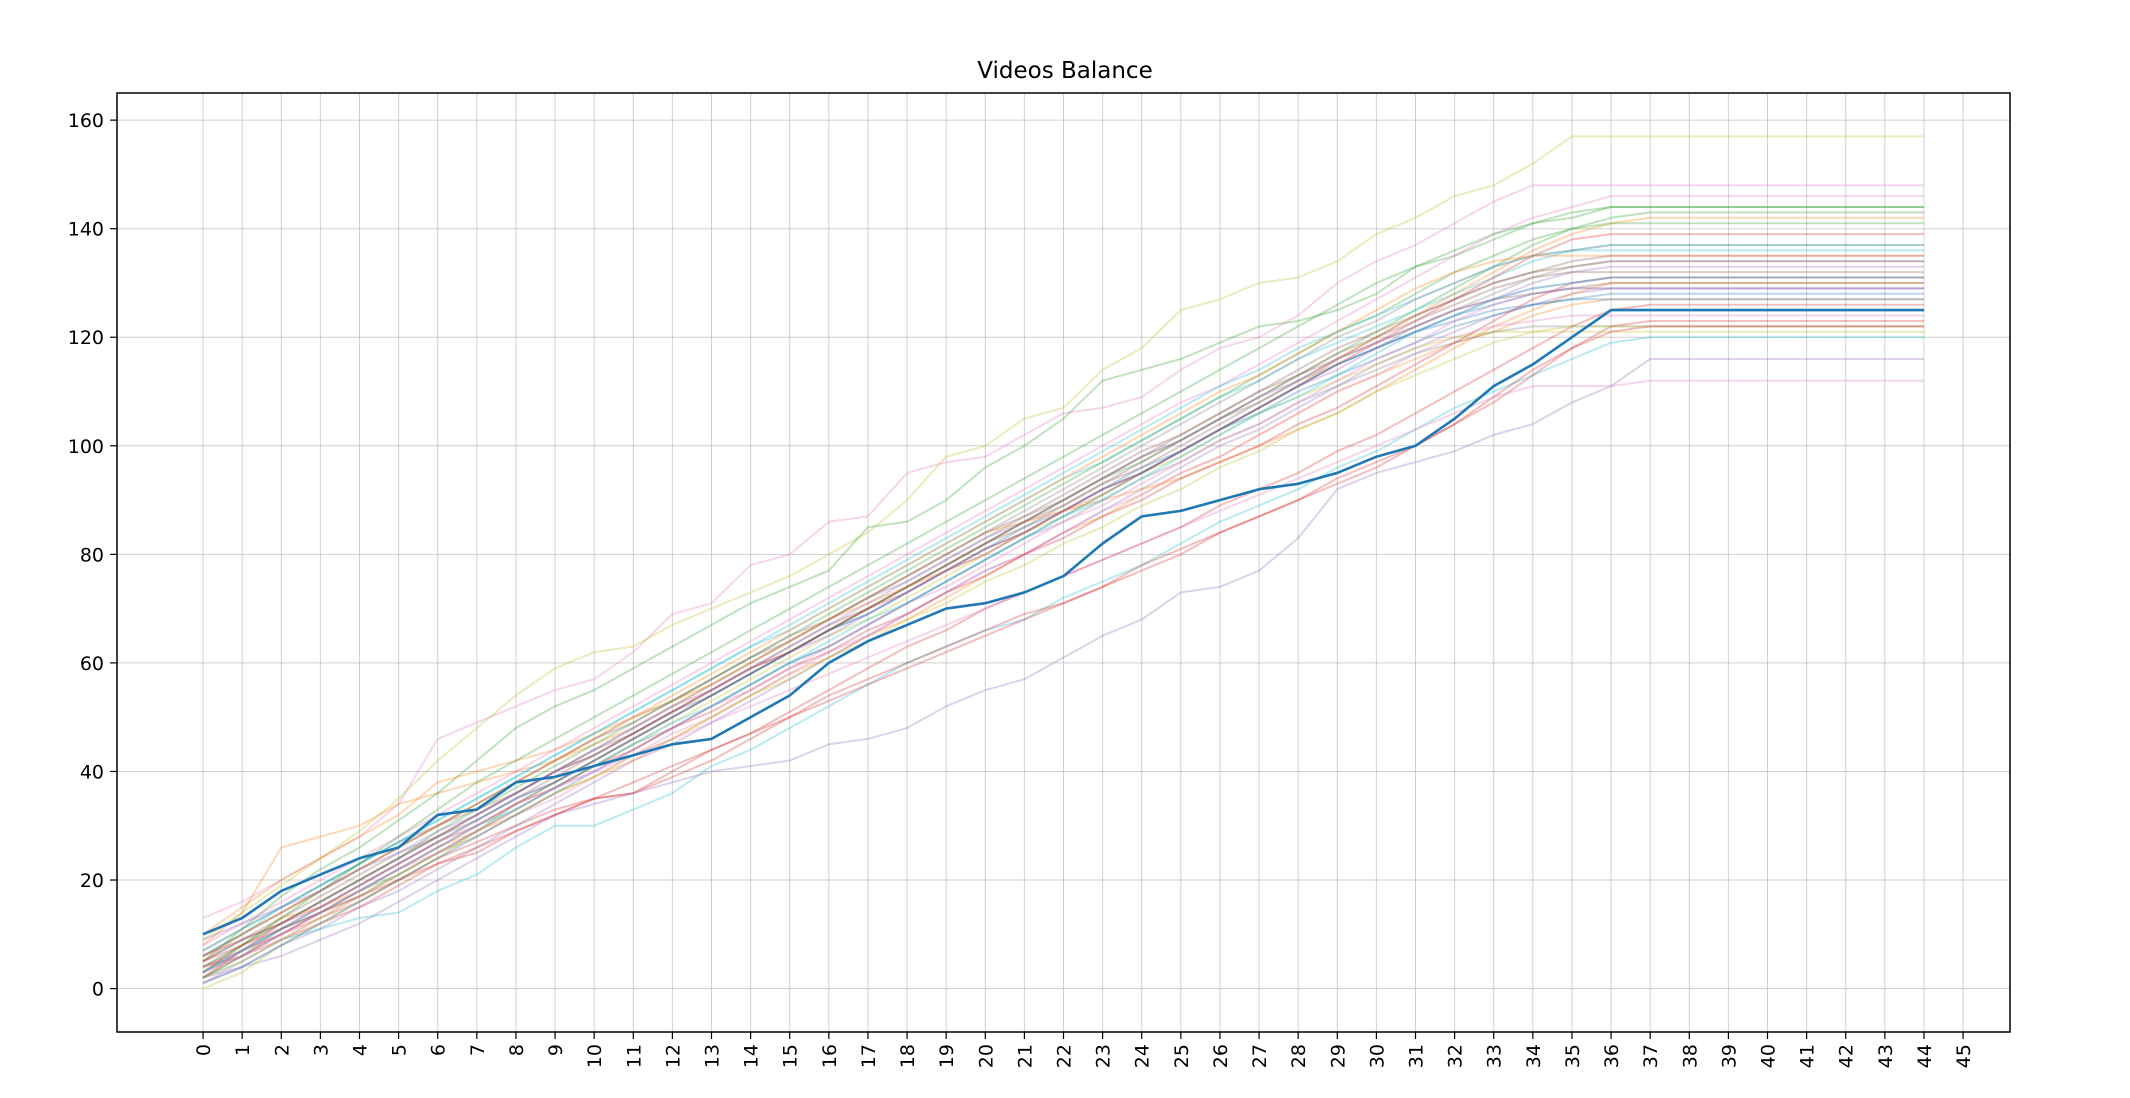  Describe the element at coordinates (517, 1050) in the screenshot. I see `x-tick-label: 8` at that location.